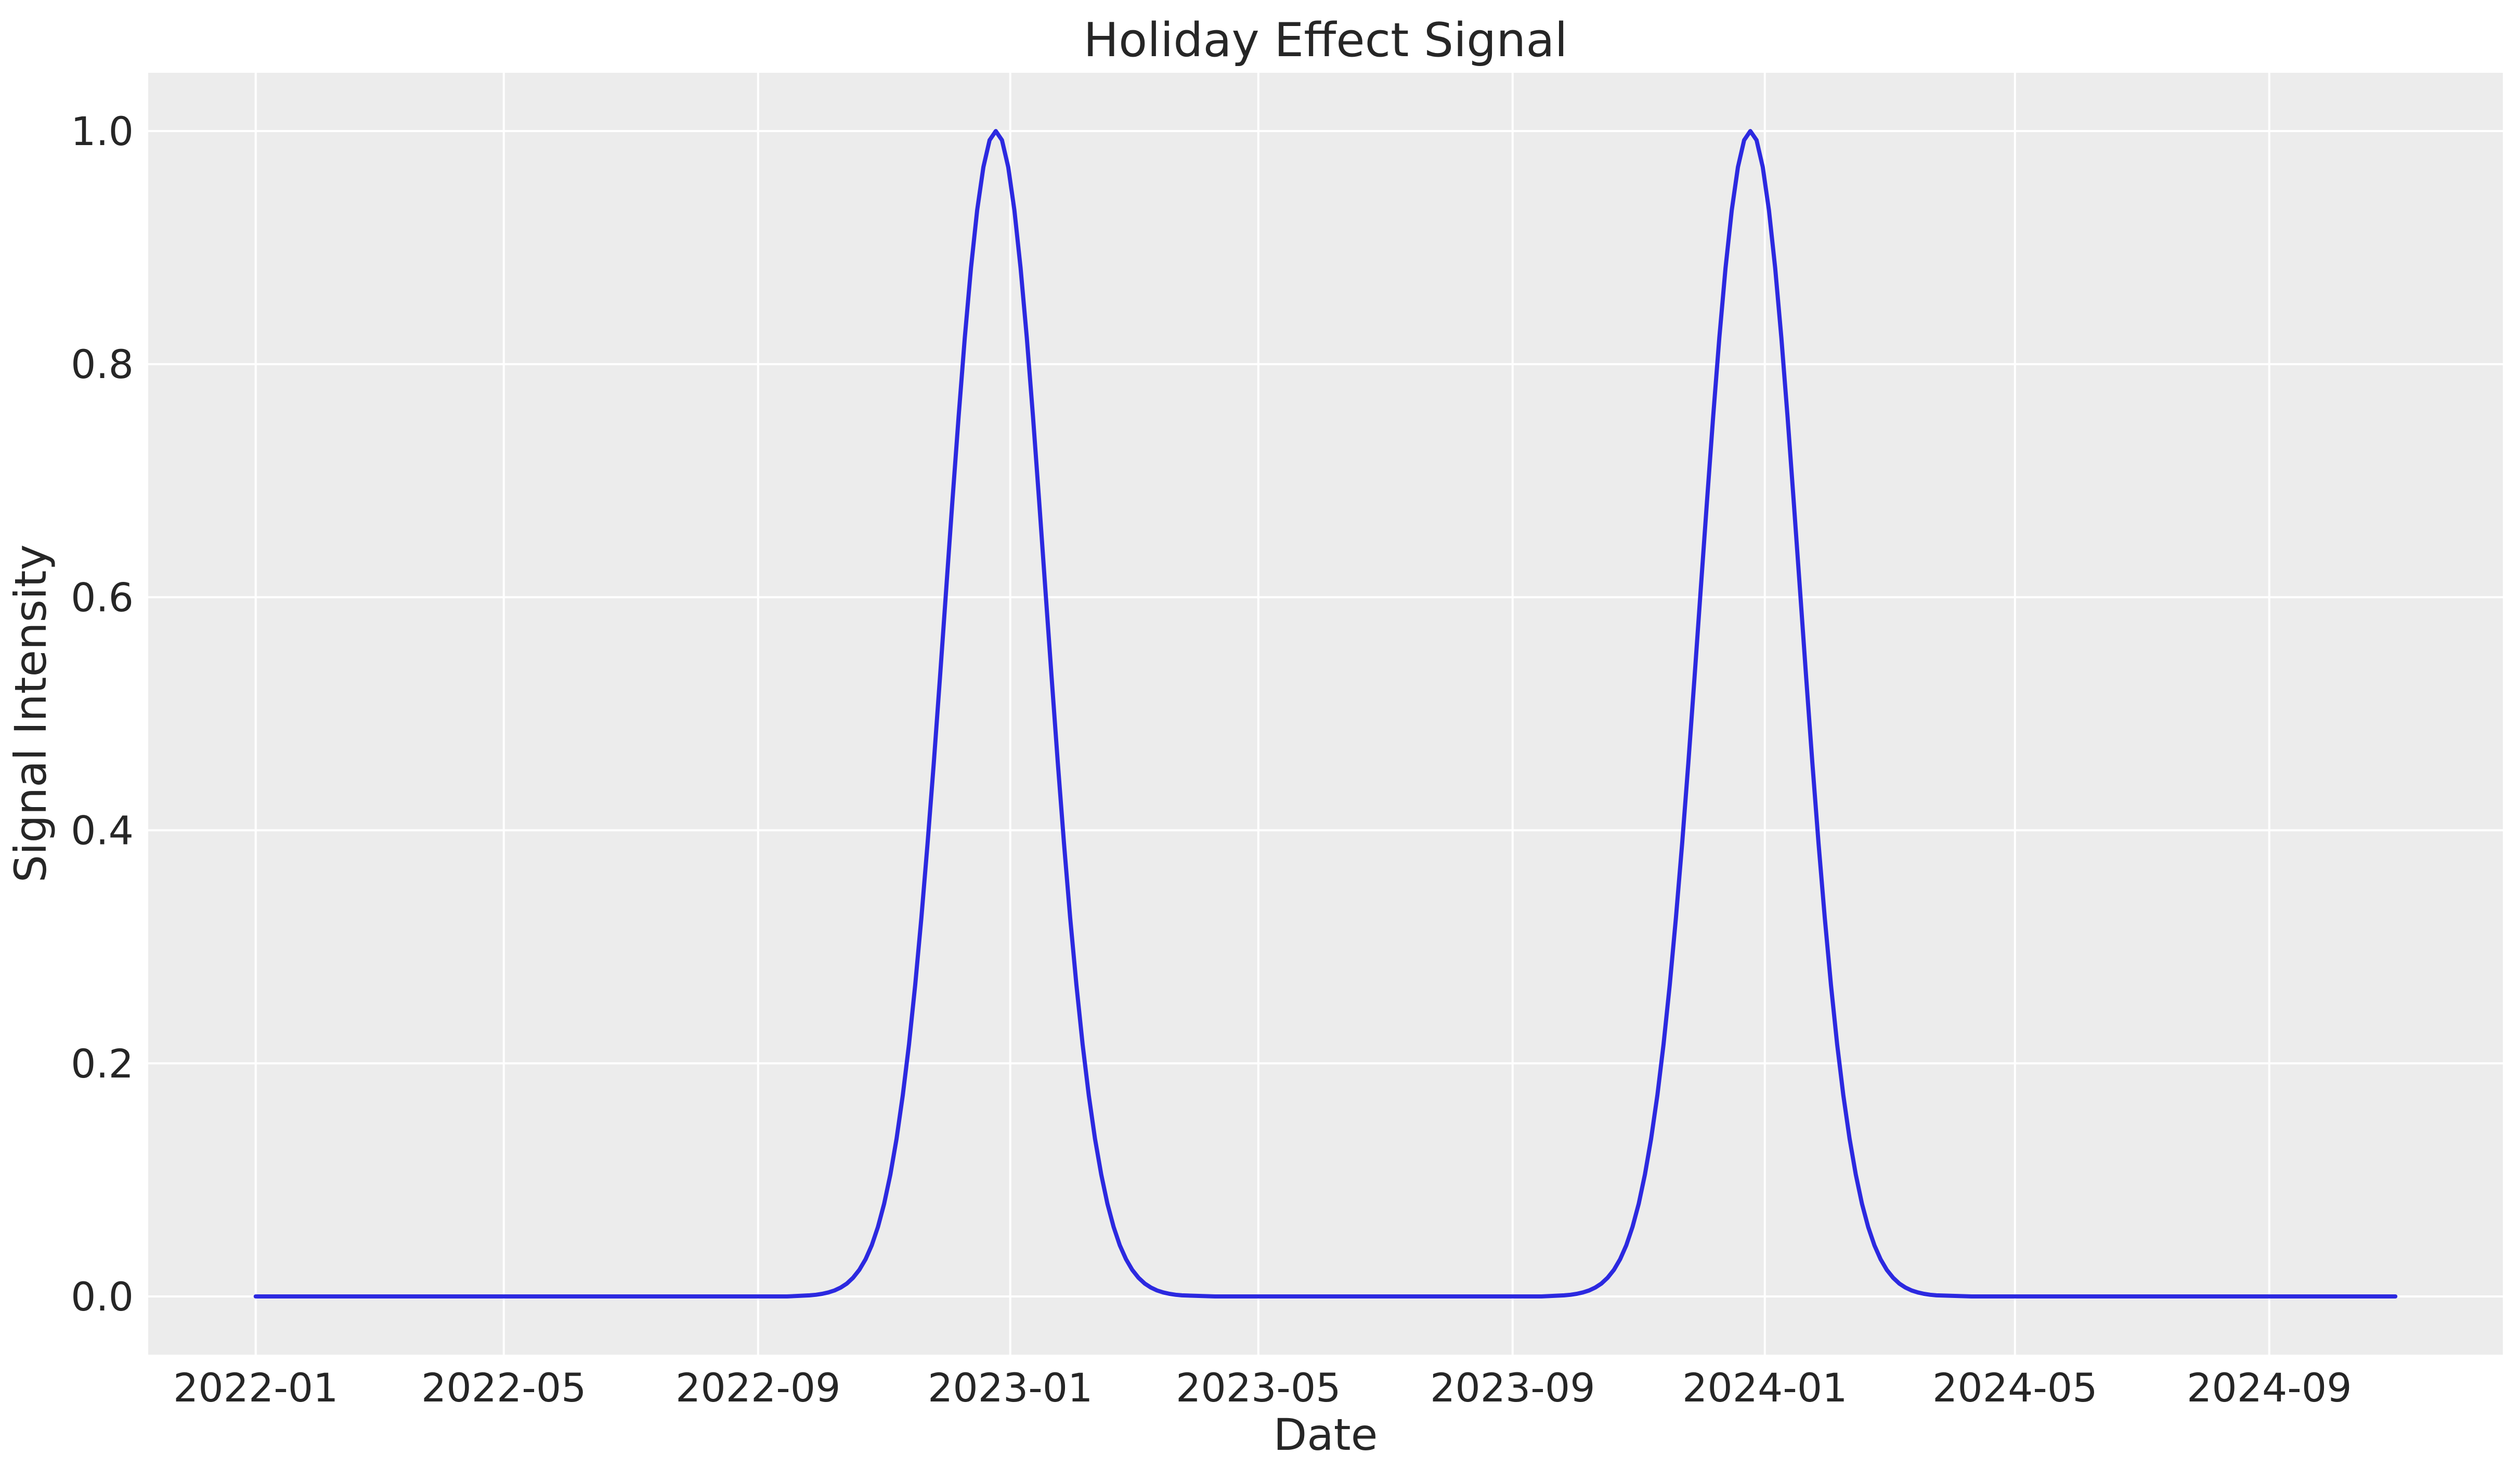 This screenshot has width=2520, height=1480. What do you see at coordinates (758, 1388) in the screenshot?
I see `x-tick-label: 2022-09` at bounding box center [758, 1388].